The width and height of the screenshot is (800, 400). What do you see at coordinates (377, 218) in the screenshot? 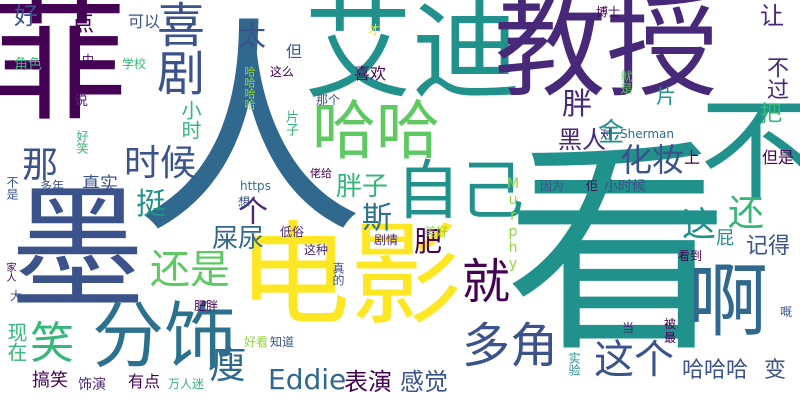
I see `word-si: 斯` at bounding box center [377, 218].